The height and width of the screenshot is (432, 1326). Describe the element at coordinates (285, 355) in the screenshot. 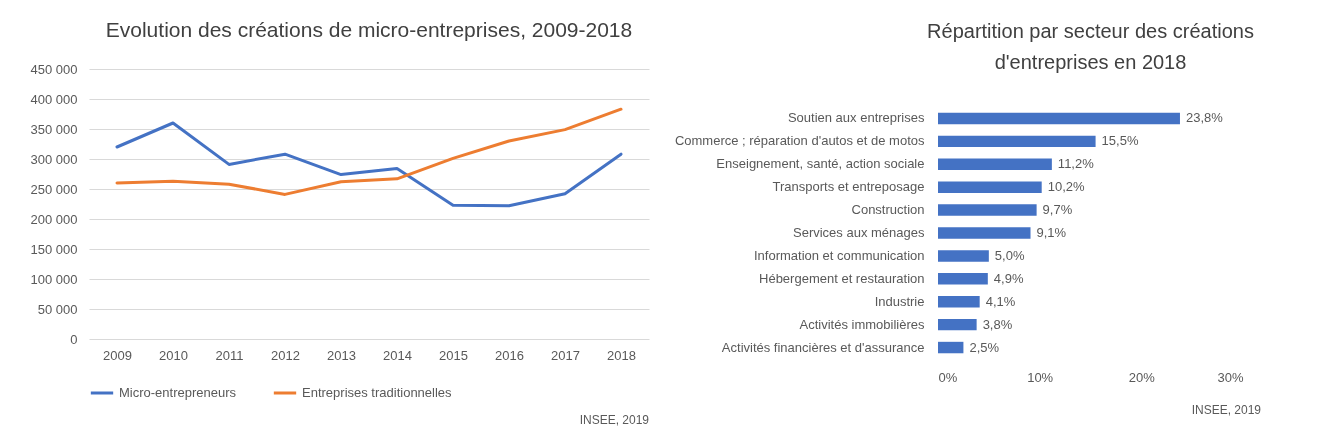

I see `x-tick-label: 2012` at that location.